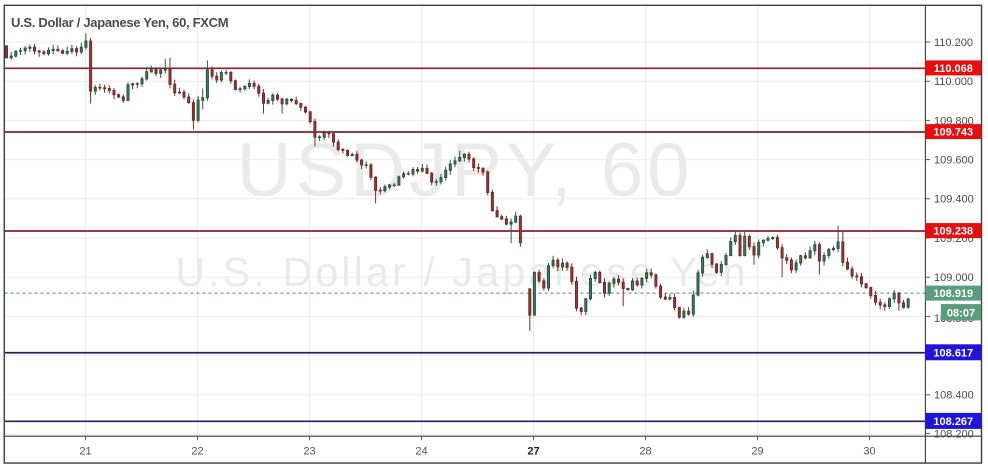 The height and width of the screenshot is (473, 988). Describe the element at coordinates (953, 353) in the screenshot. I see `svg-text: 108.617` at that location.